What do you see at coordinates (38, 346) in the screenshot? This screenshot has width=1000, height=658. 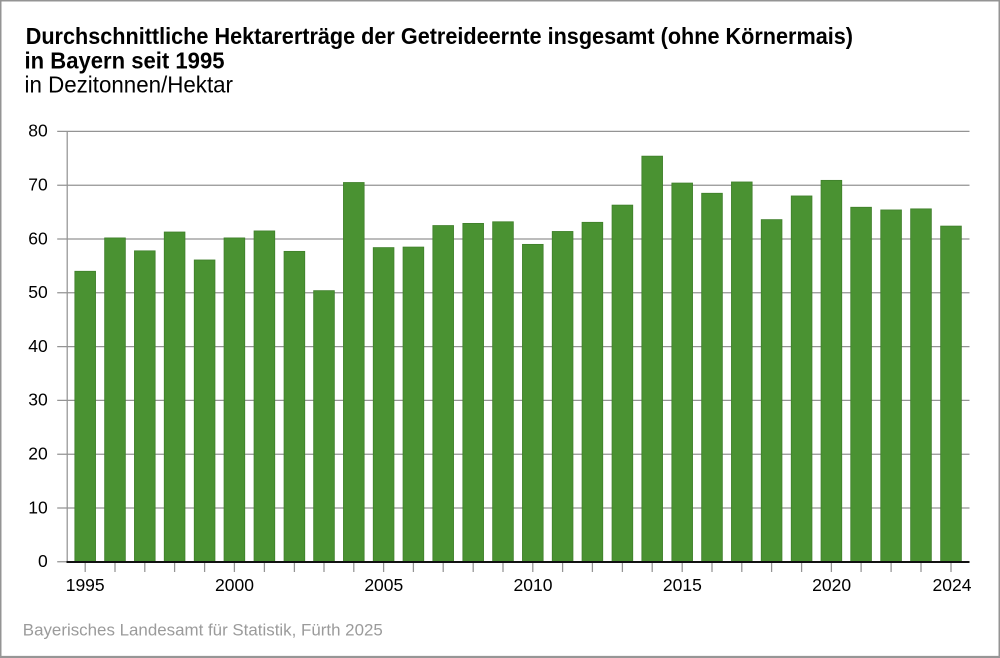 I see `svg-text: 40` at bounding box center [38, 346].